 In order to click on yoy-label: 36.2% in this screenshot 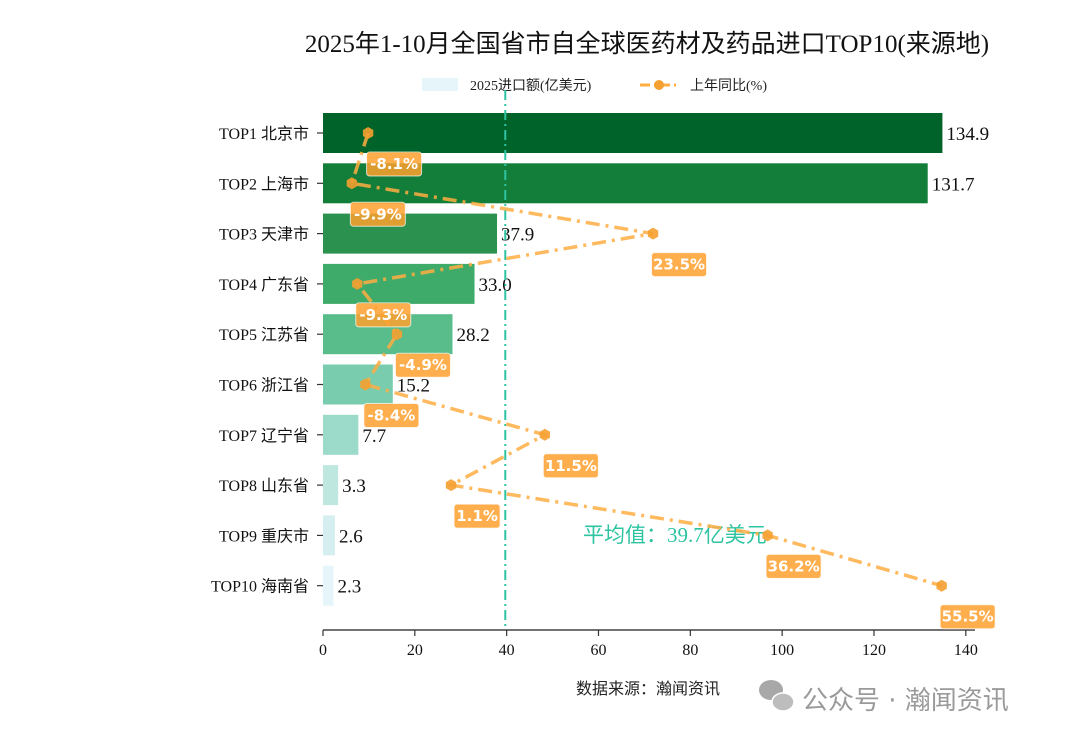, I will do `click(794, 566)`.